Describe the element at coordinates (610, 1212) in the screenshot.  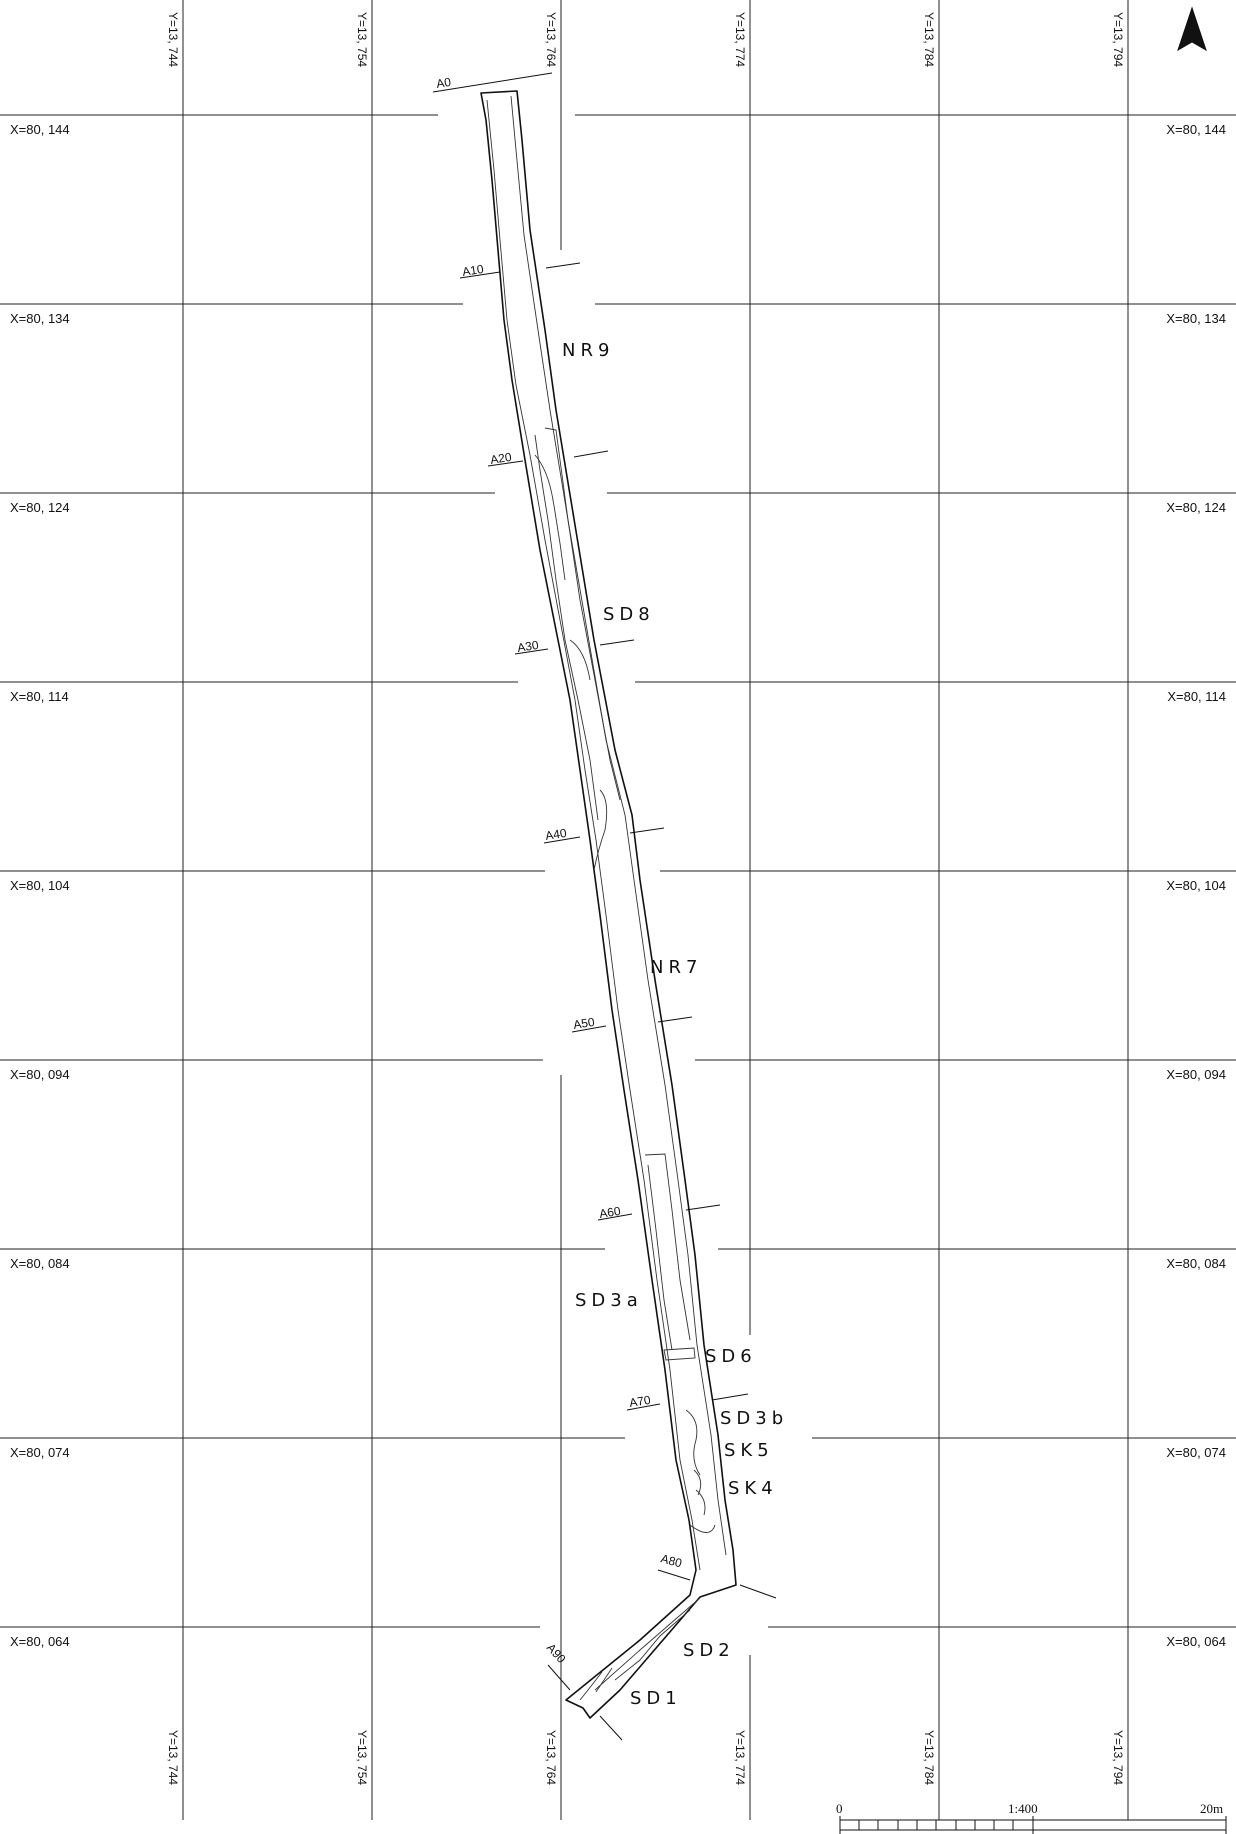
I see `section-label-a60: A60` at that location.